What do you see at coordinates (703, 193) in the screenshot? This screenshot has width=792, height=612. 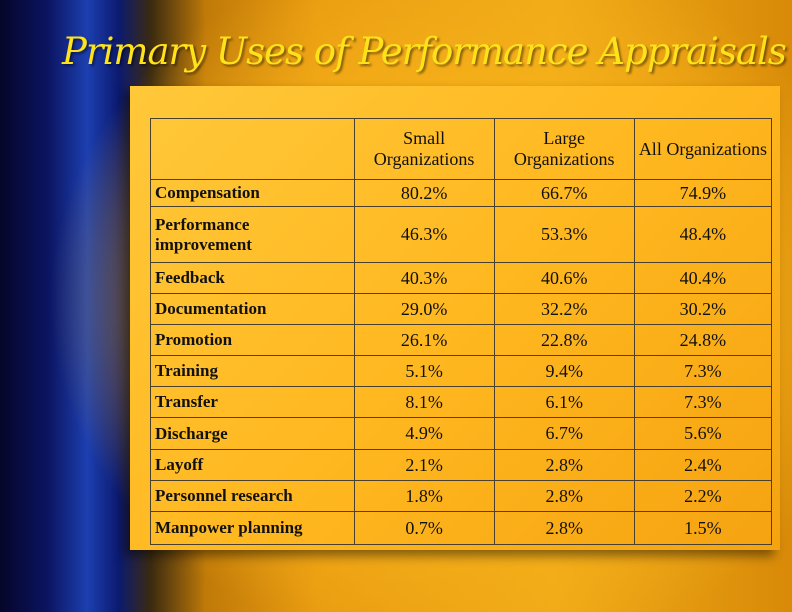 I see `cell-value: 74.9%` at bounding box center [703, 193].